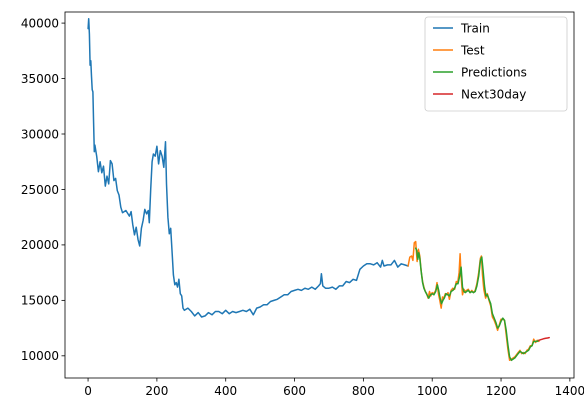 The height and width of the screenshot is (413, 584). Describe the element at coordinates (40, 23) in the screenshot. I see `y-tick-label: 40000` at that location.